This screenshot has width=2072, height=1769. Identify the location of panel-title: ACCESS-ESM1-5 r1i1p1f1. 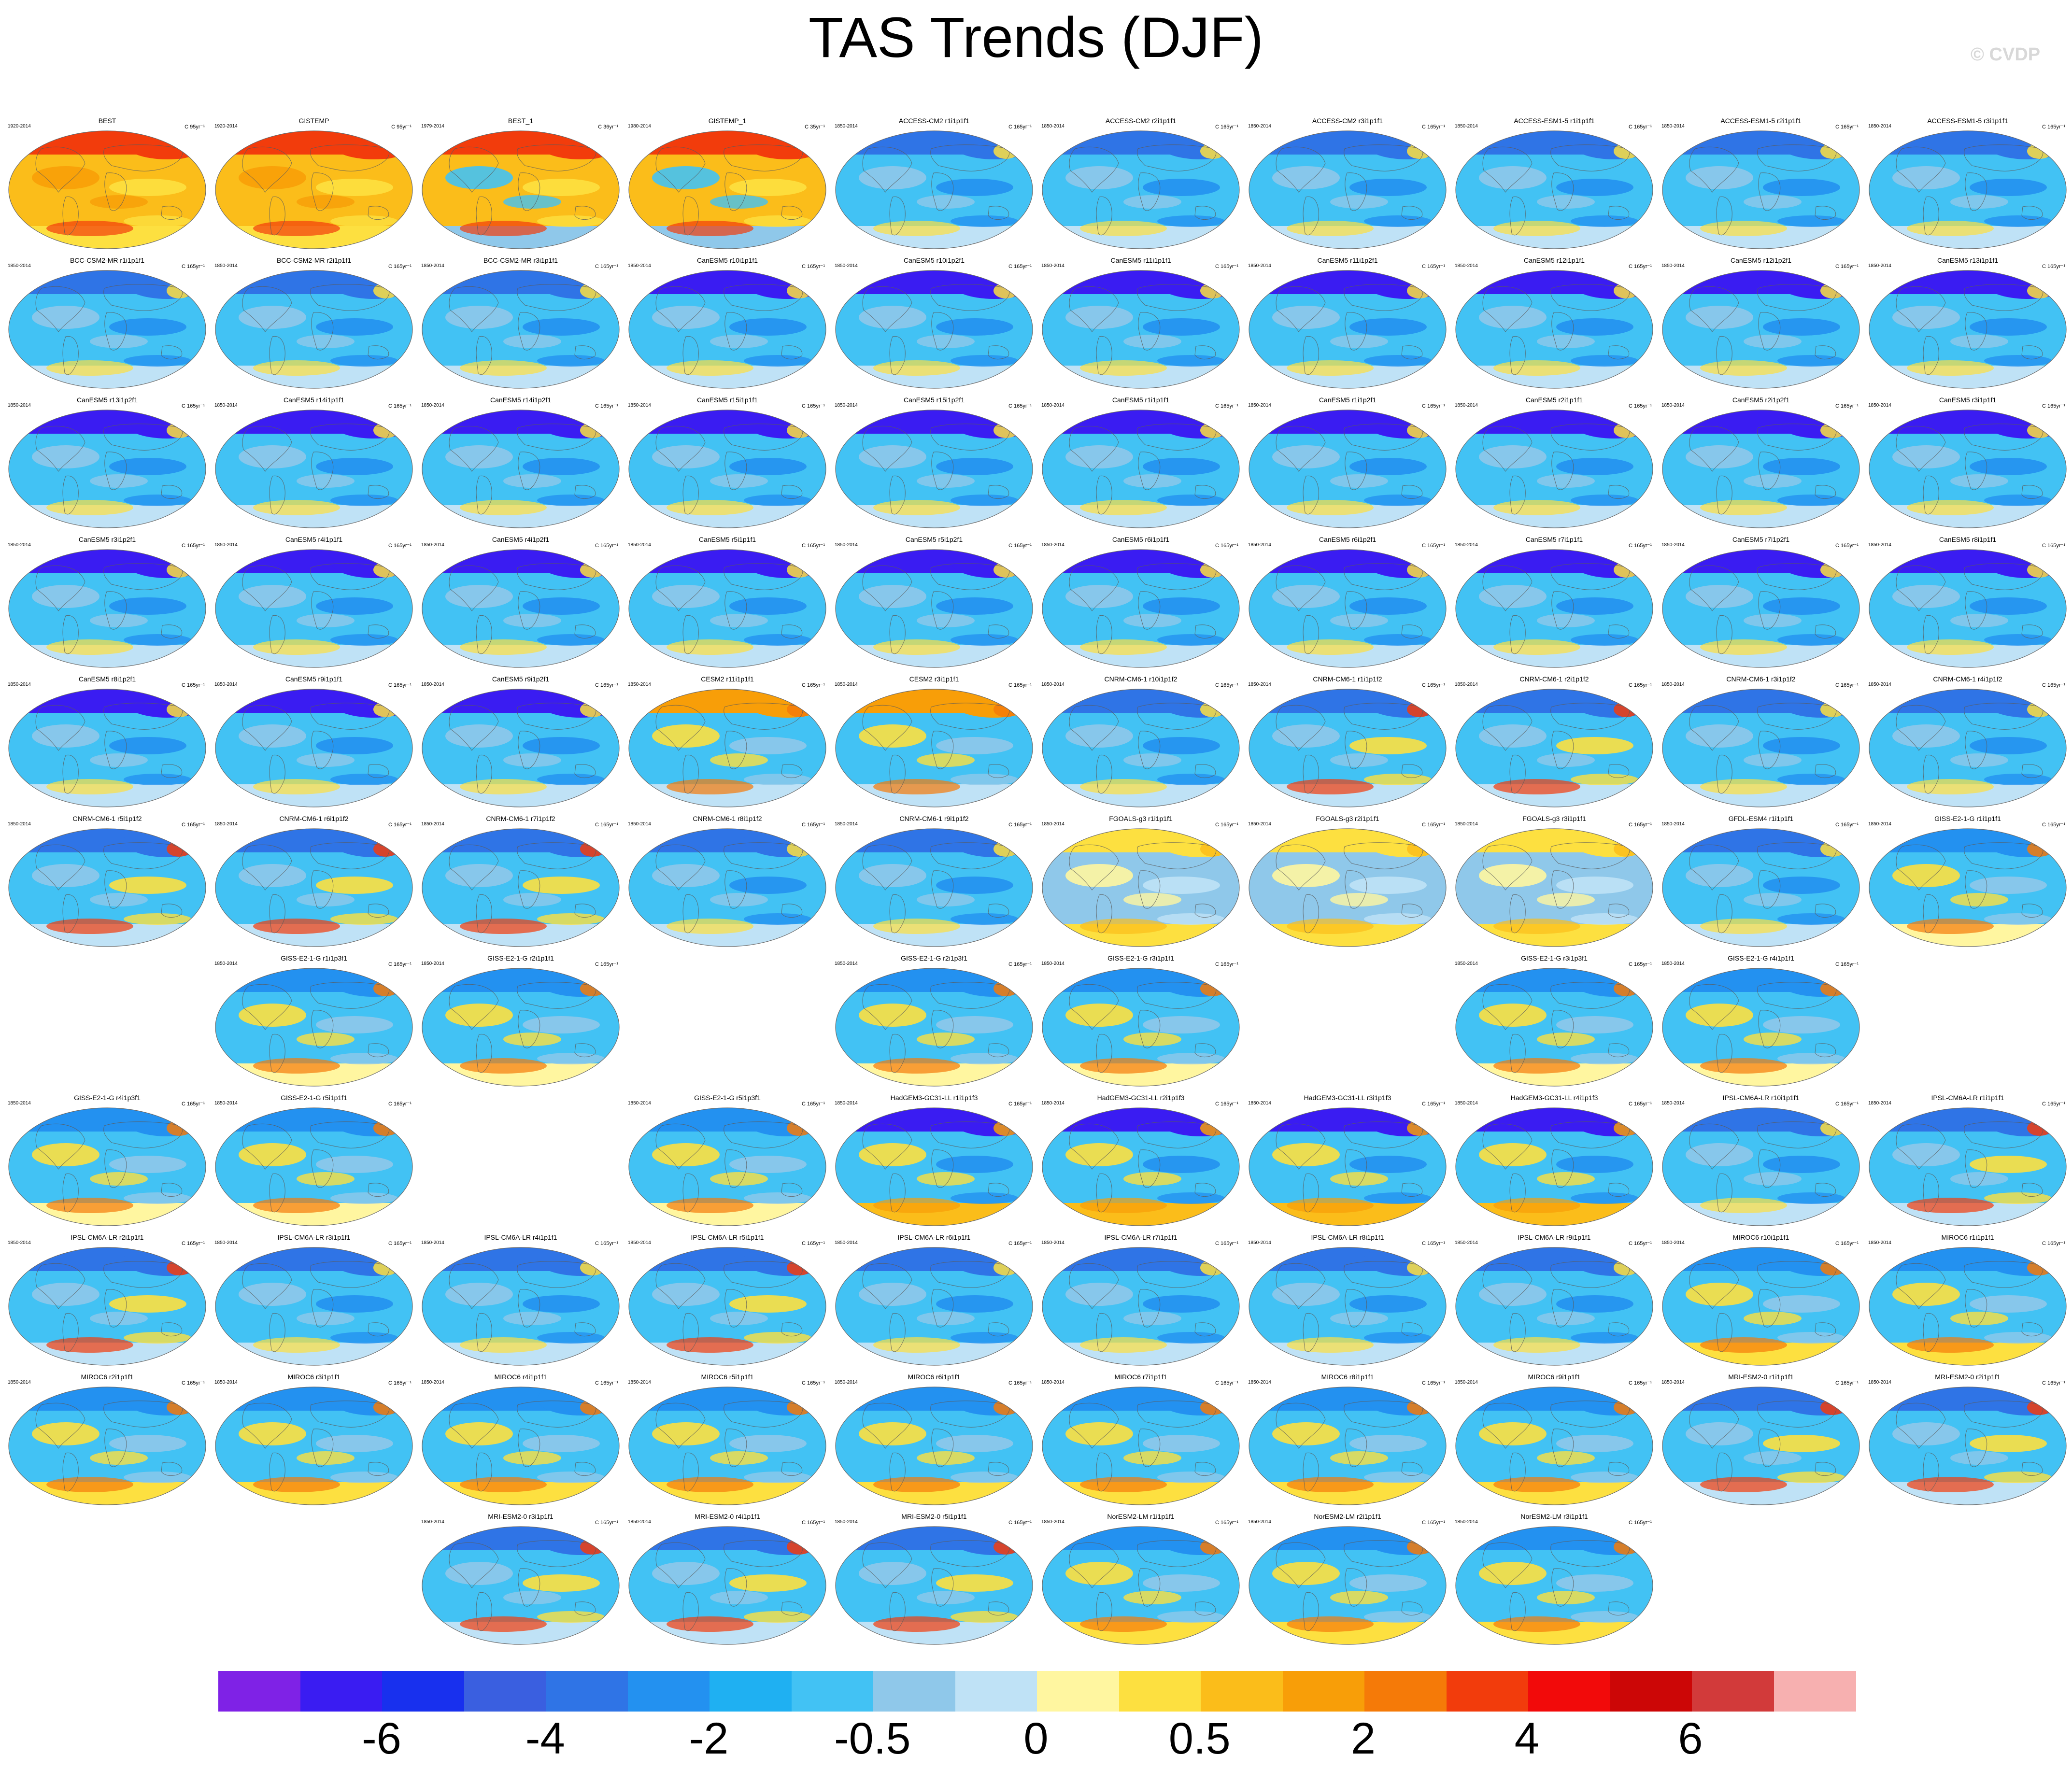
(1554, 121).